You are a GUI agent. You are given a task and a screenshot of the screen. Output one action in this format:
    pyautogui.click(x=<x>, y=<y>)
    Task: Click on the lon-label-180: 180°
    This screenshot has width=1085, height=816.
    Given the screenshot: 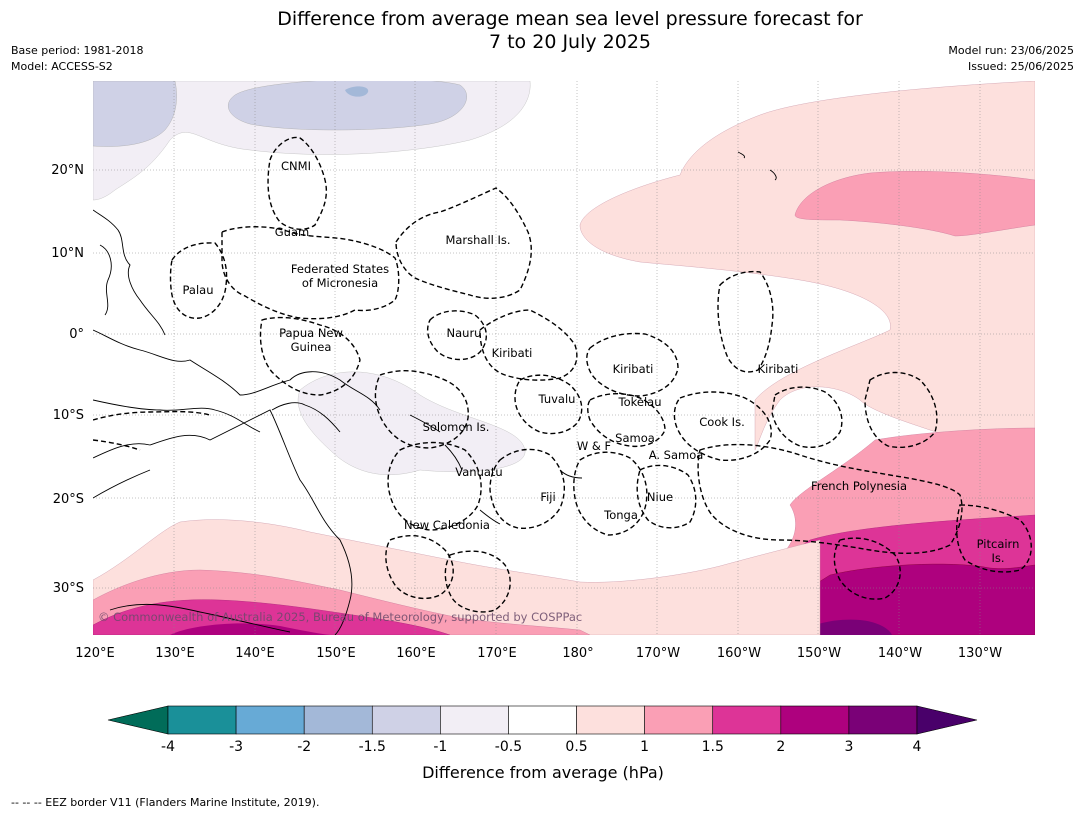 What is the action you would take?
    pyautogui.click(x=577, y=653)
    